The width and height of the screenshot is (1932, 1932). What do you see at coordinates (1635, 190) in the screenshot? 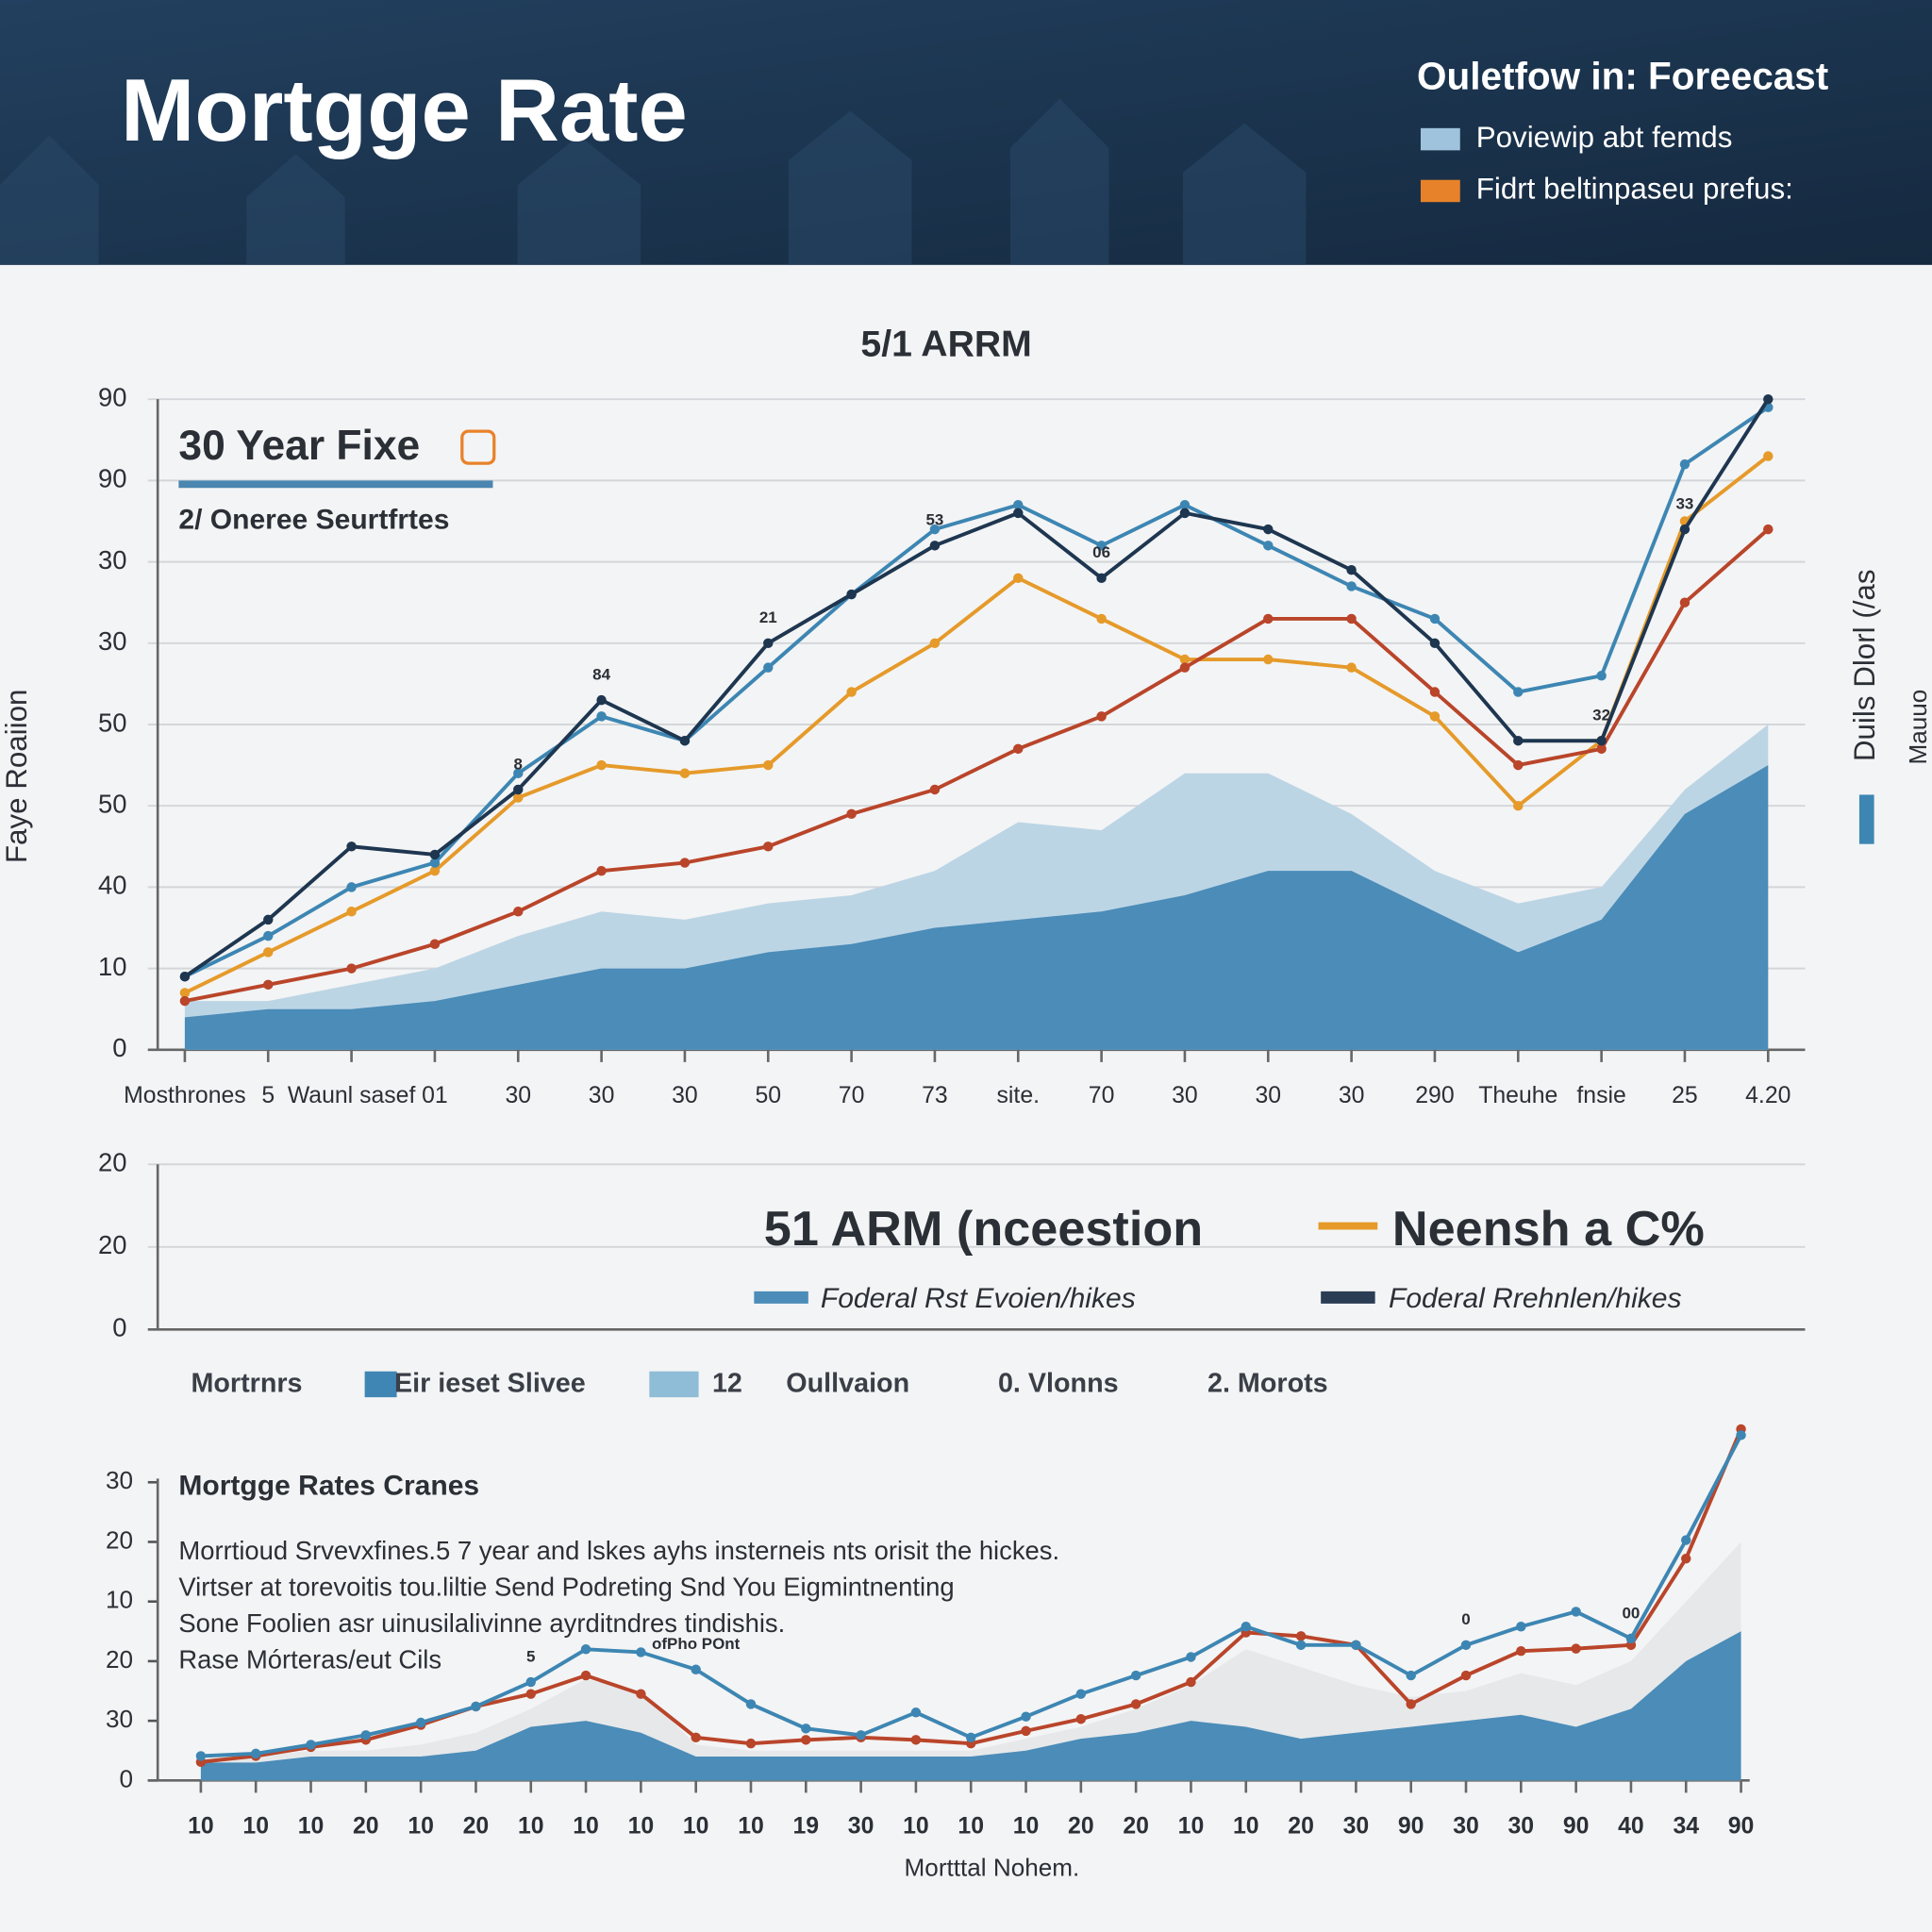
I see `legend-label: Fidrt beltinpaseu prefus:` at bounding box center [1635, 190].